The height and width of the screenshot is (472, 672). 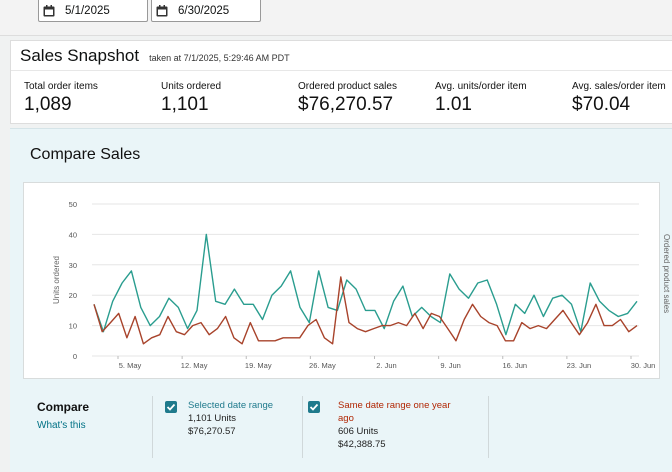 What do you see at coordinates (481, 86) in the screenshot?
I see `metric-label: Avg. units/order item` at bounding box center [481, 86].